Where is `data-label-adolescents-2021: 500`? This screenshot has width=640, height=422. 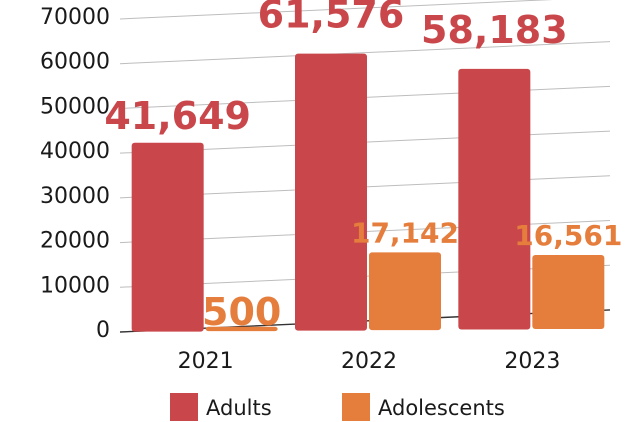 data-label-adolescents-2021: 500 is located at coordinates (241, 312).